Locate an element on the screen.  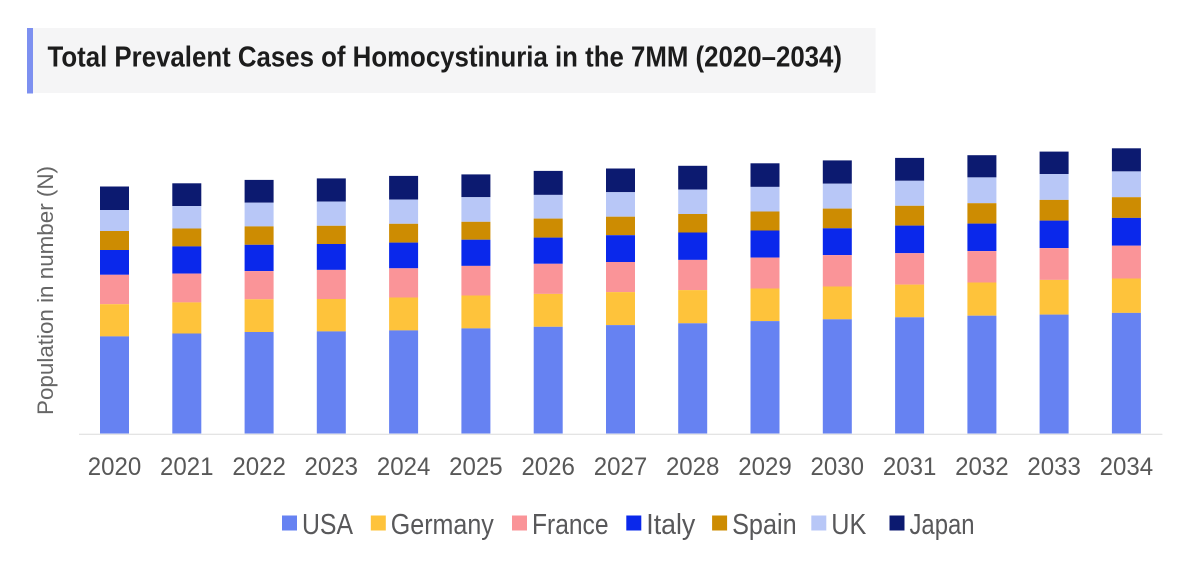
svg-text: 2020 is located at coordinates (115, 467).